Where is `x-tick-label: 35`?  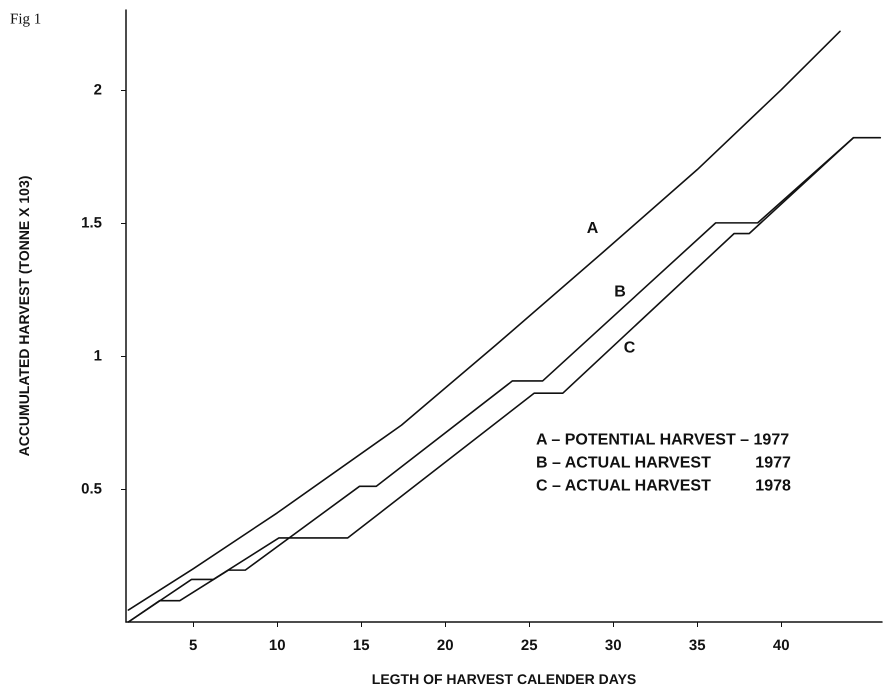
x-tick-label: 35 is located at coordinates (697, 645).